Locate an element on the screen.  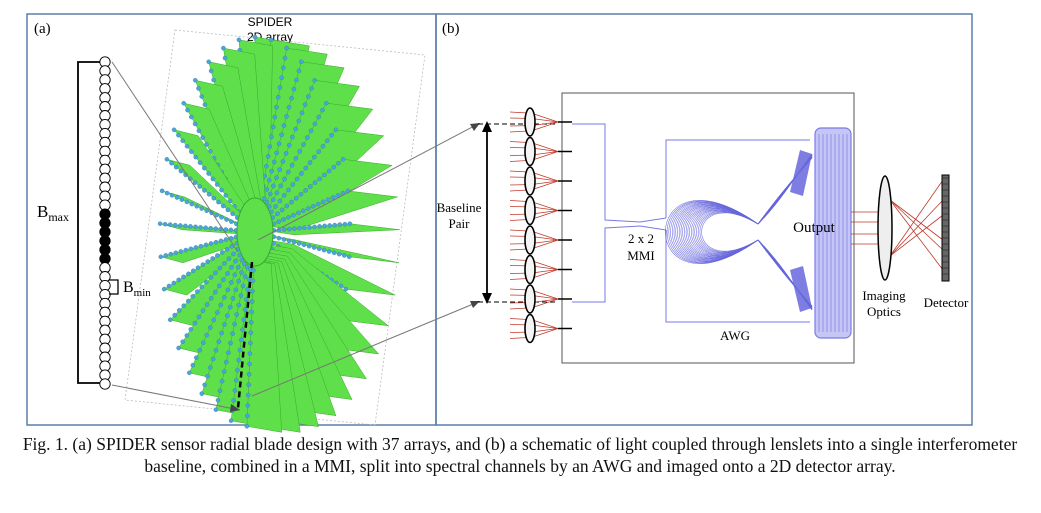
imaging-label-line1: Imaging is located at coordinates (884, 295).